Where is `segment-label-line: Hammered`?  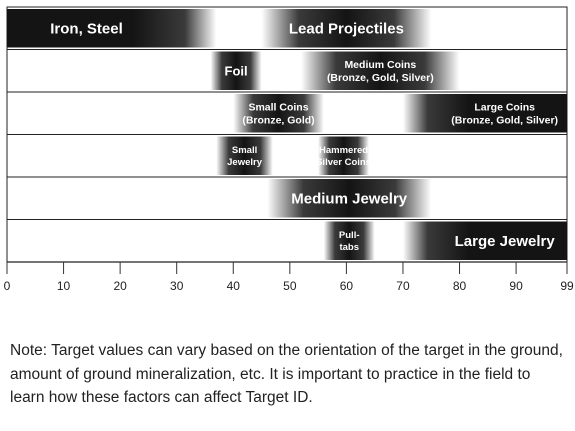 segment-label-line: Hammered is located at coordinates (343, 150).